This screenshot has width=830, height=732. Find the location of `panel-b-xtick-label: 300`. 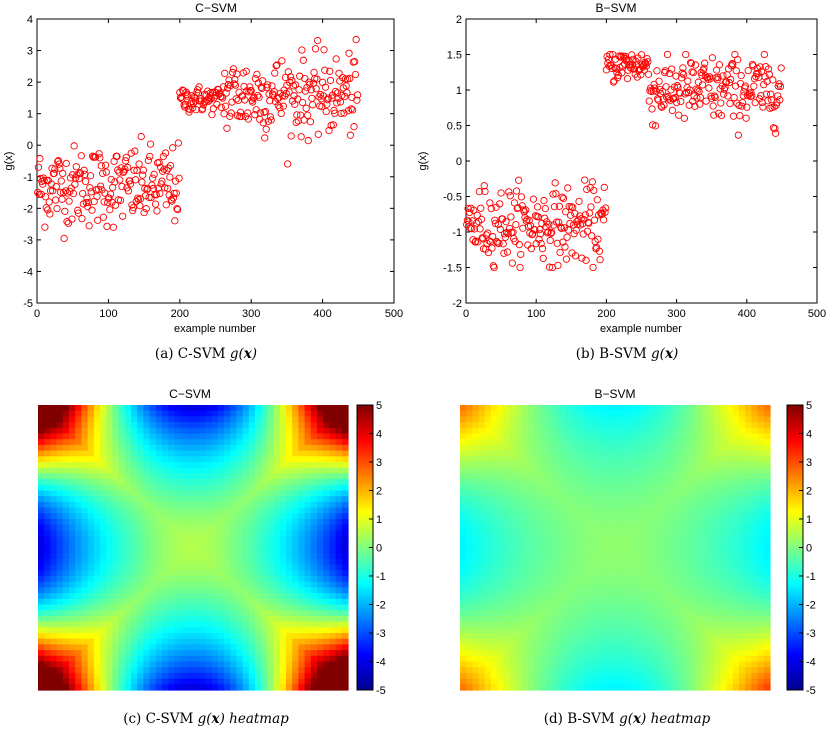

panel-b-xtick-label: 300 is located at coordinates (676, 314).